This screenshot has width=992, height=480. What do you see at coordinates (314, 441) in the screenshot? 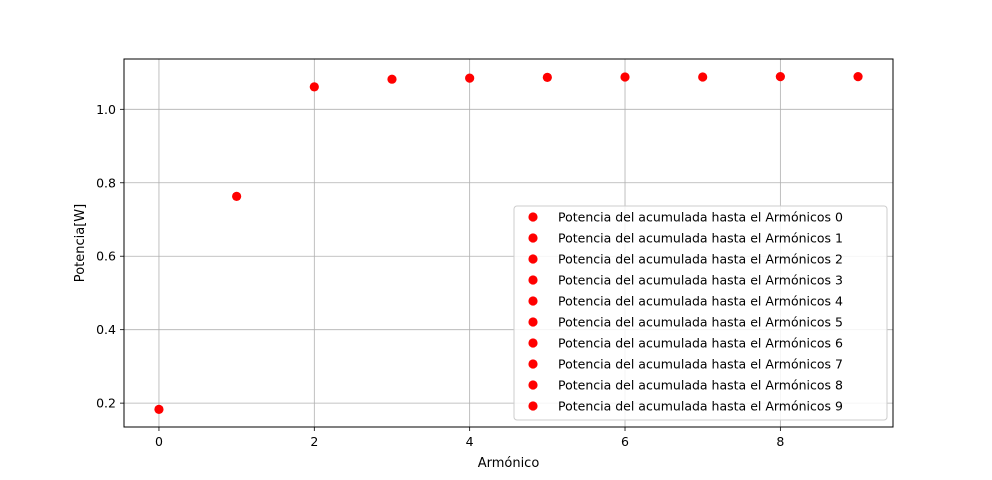
I see `x-tick-label: 2` at bounding box center [314, 441].